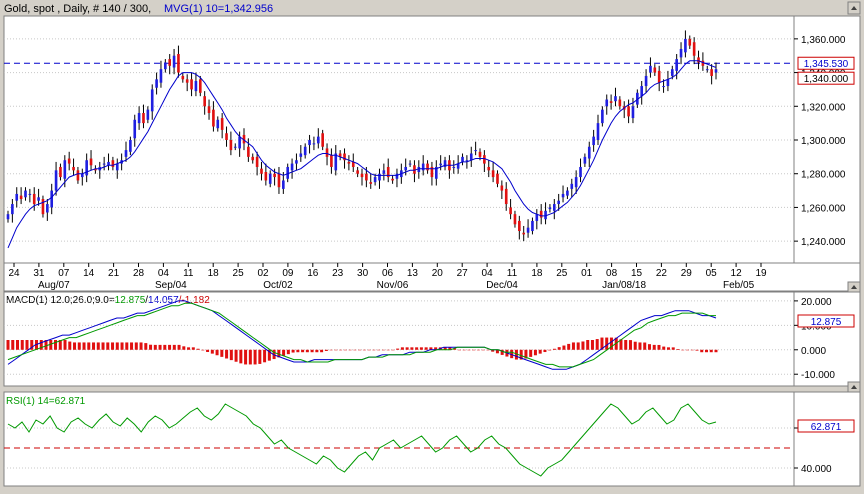 The image size is (864, 494). Describe the element at coordinates (826, 427) in the screenshot. I see `rsi-value-label: 62.871` at that location.